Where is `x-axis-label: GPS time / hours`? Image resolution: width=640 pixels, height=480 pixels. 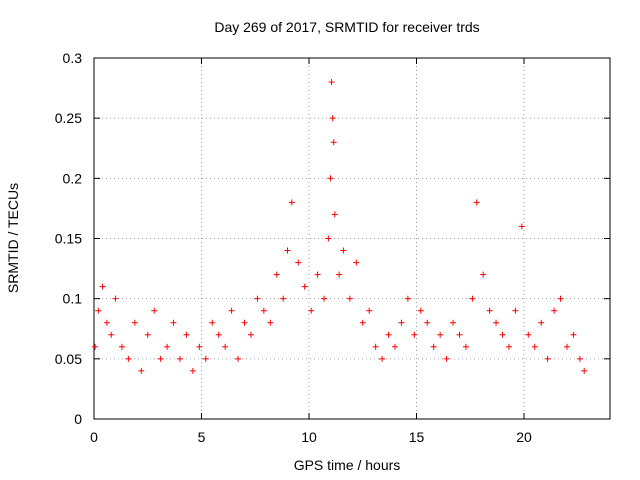
x-axis-label: GPS time / hours is located at coordinates (347, 465).